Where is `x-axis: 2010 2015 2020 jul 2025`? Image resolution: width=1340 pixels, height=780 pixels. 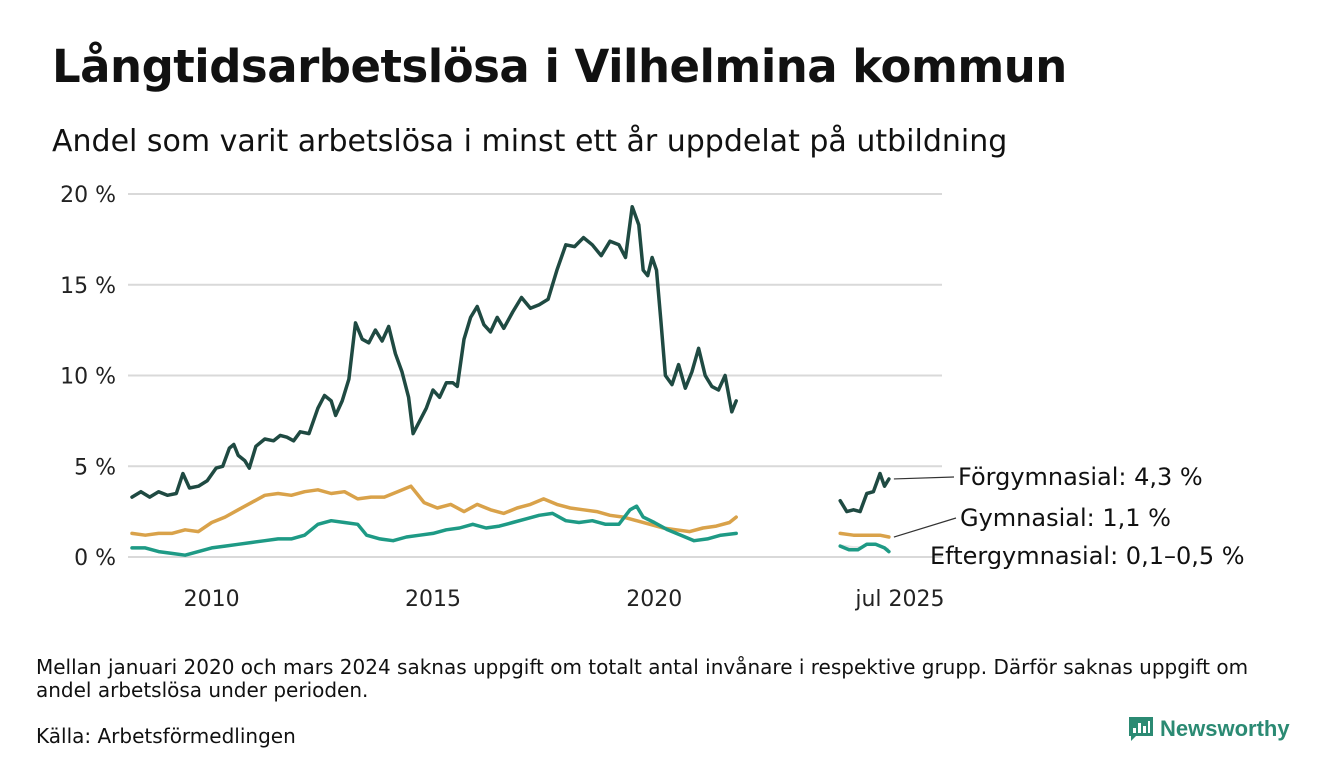 x-axis: 2010 2015 2020 jul 2025 is located at coordinates (564, 599).